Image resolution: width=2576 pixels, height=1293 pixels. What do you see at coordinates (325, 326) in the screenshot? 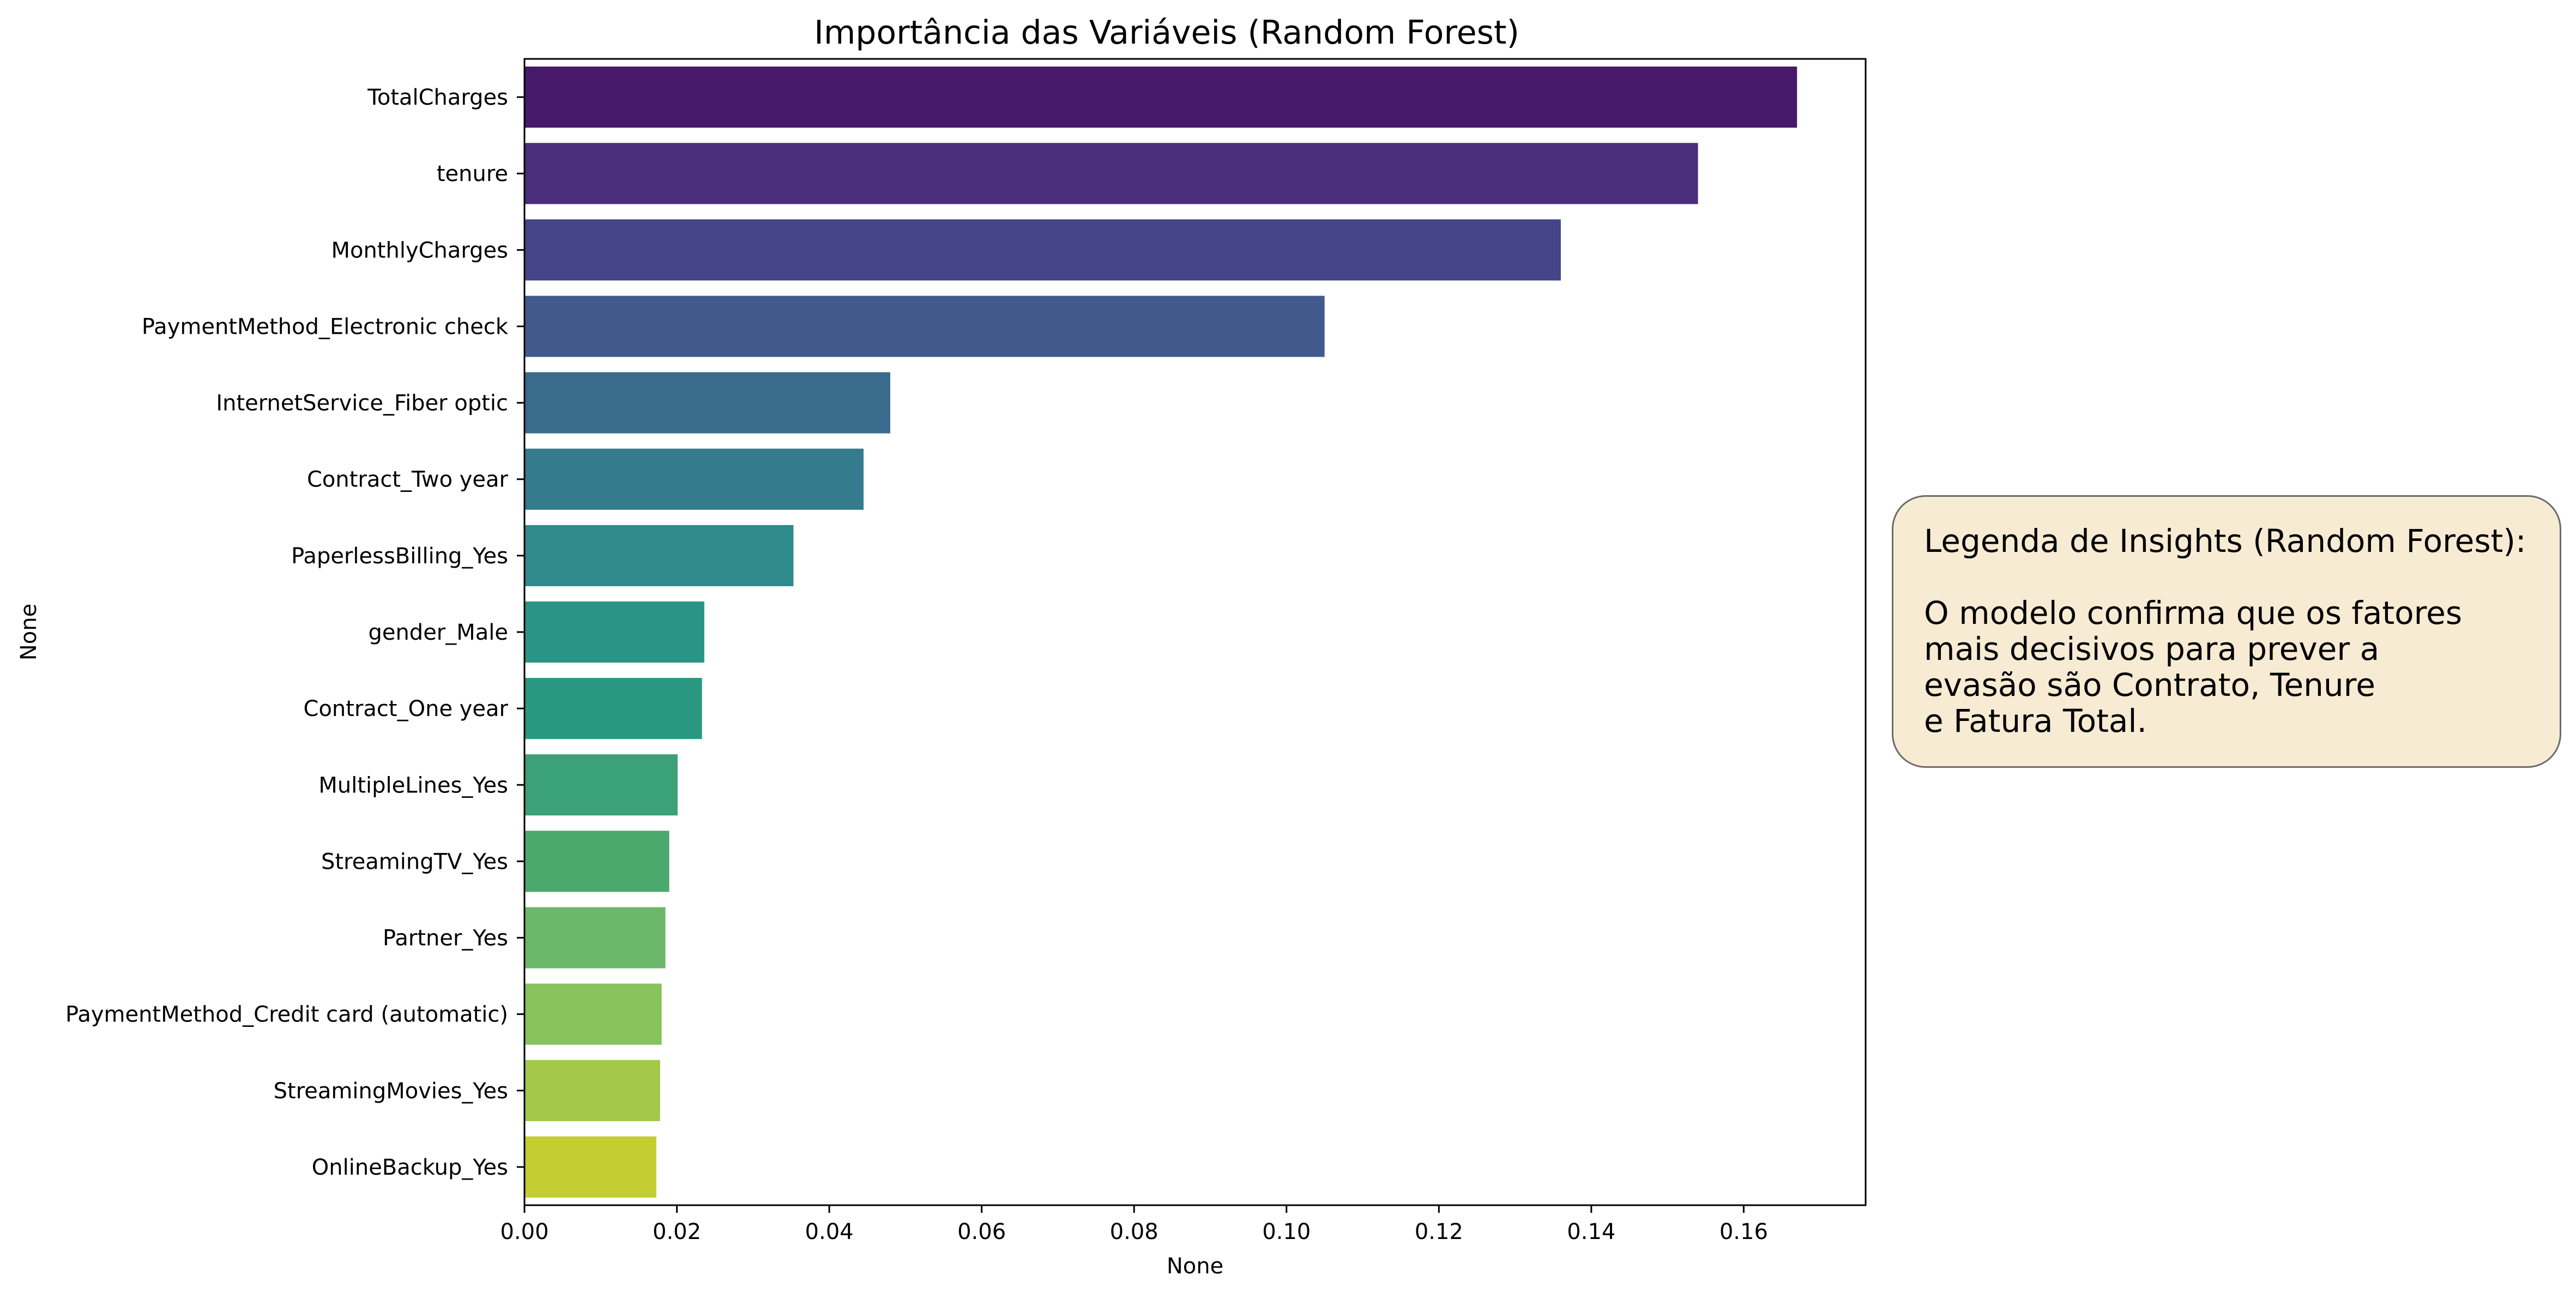
I see `y-tick-label: PaymentMethod_Electronic check` at bounding box center [325, 326].